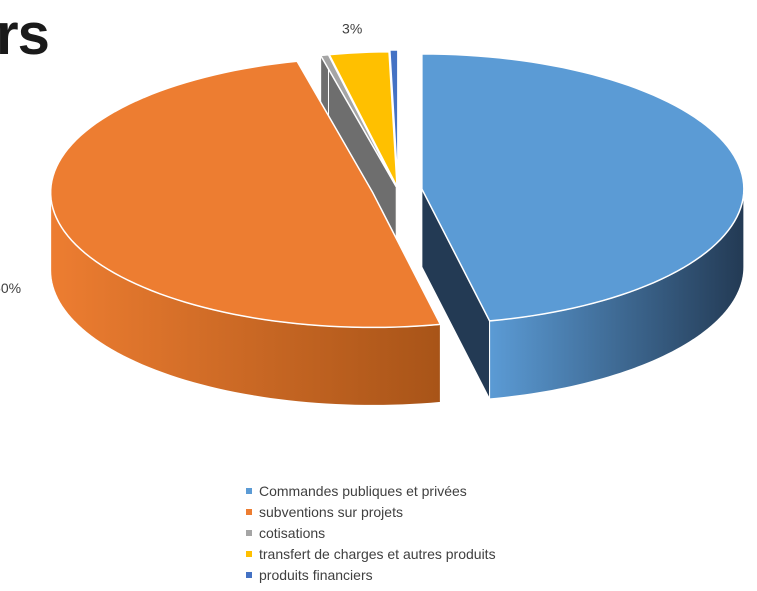  Describe the element at coordinates (363, 490) in the screenshot. I see `legend-label: Commandes publiques et privées` at that location.